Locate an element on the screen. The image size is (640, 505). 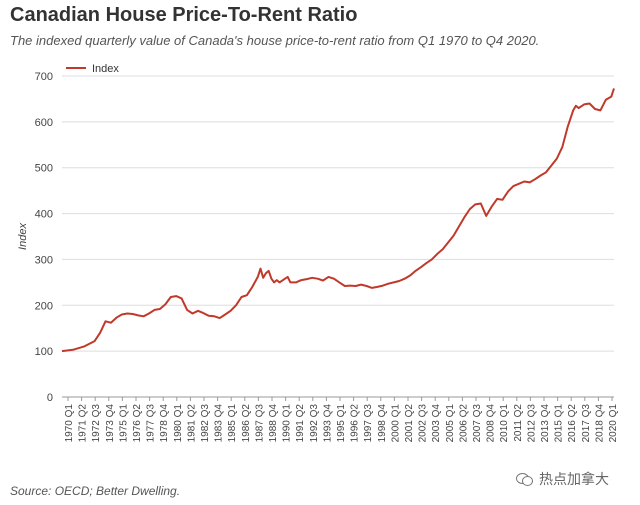
chart-title: Canadian House Price-To-Rent Ratio is located at coordinates (184, 15).